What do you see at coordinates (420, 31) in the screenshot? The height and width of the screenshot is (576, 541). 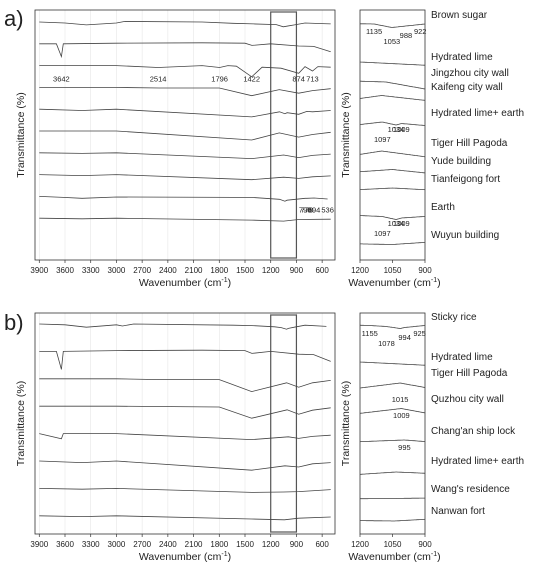 I see `inset-peak-label: 922` at bounding box center [420, 31].